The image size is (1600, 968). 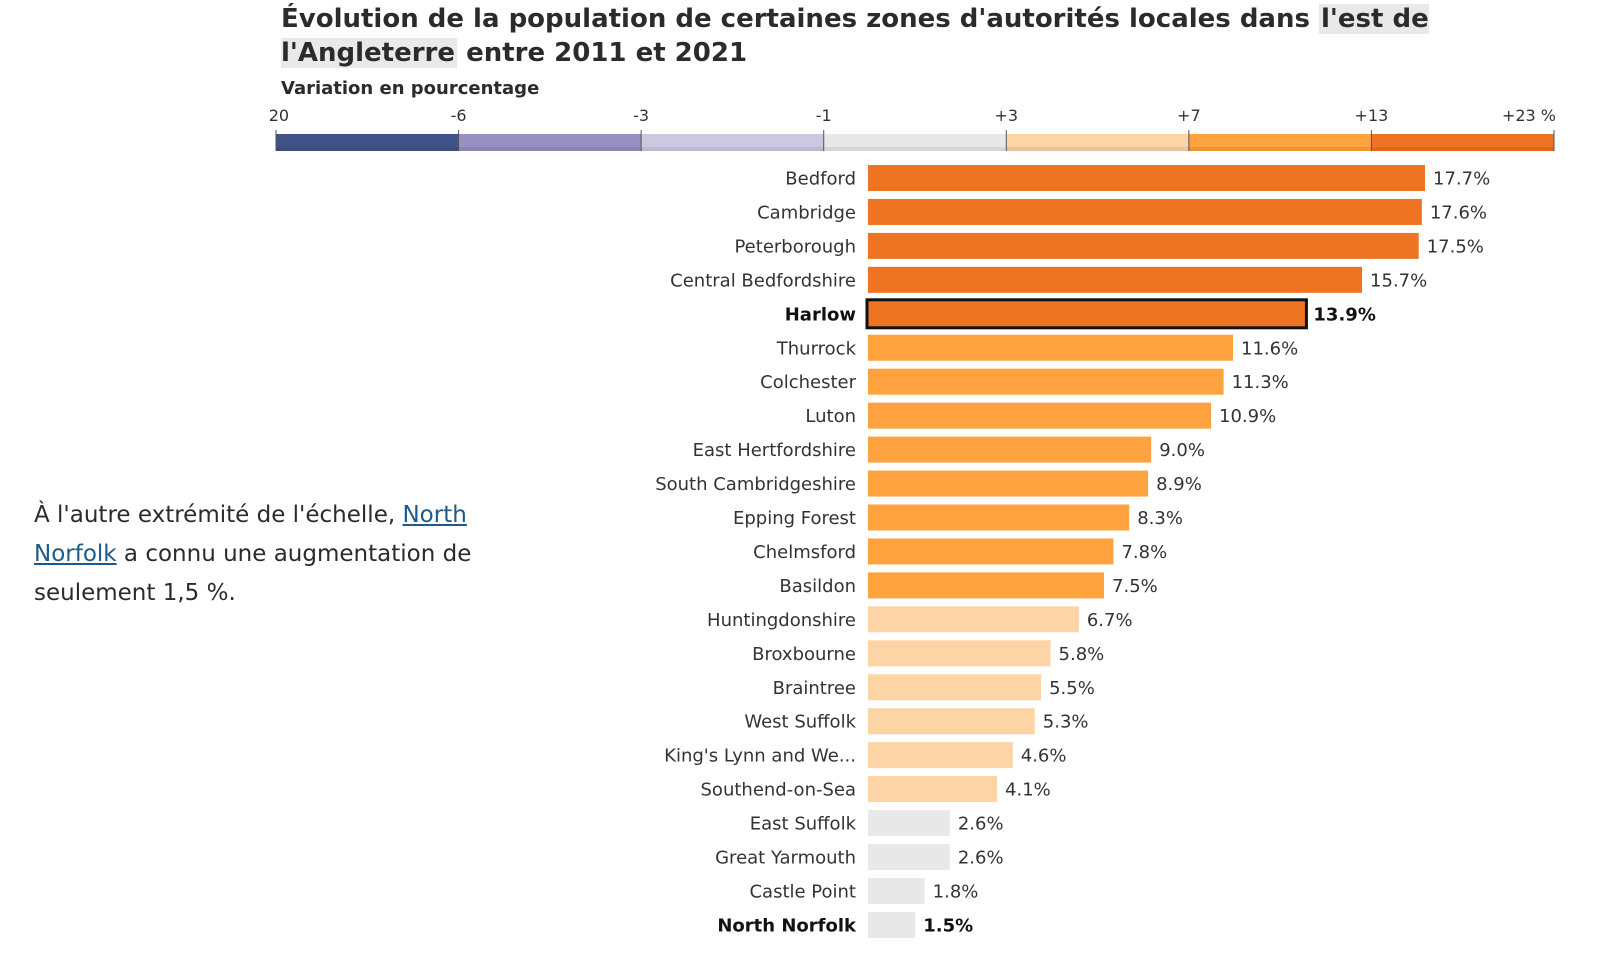 I want to click on bar-southend-on-sea, so click(x=933, y=789).